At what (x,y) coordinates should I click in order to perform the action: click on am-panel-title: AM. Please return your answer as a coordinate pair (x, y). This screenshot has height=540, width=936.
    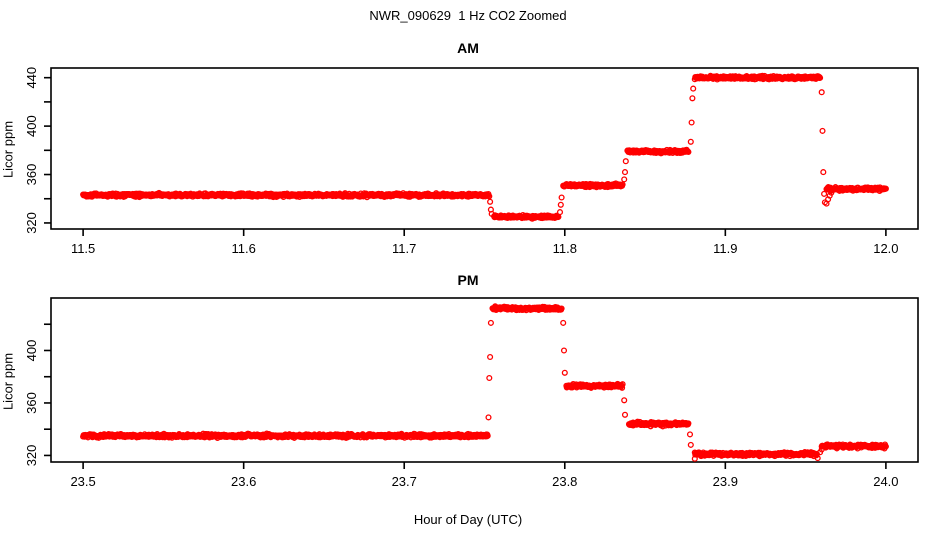
    Looking at the image, I should click on (468, 48).